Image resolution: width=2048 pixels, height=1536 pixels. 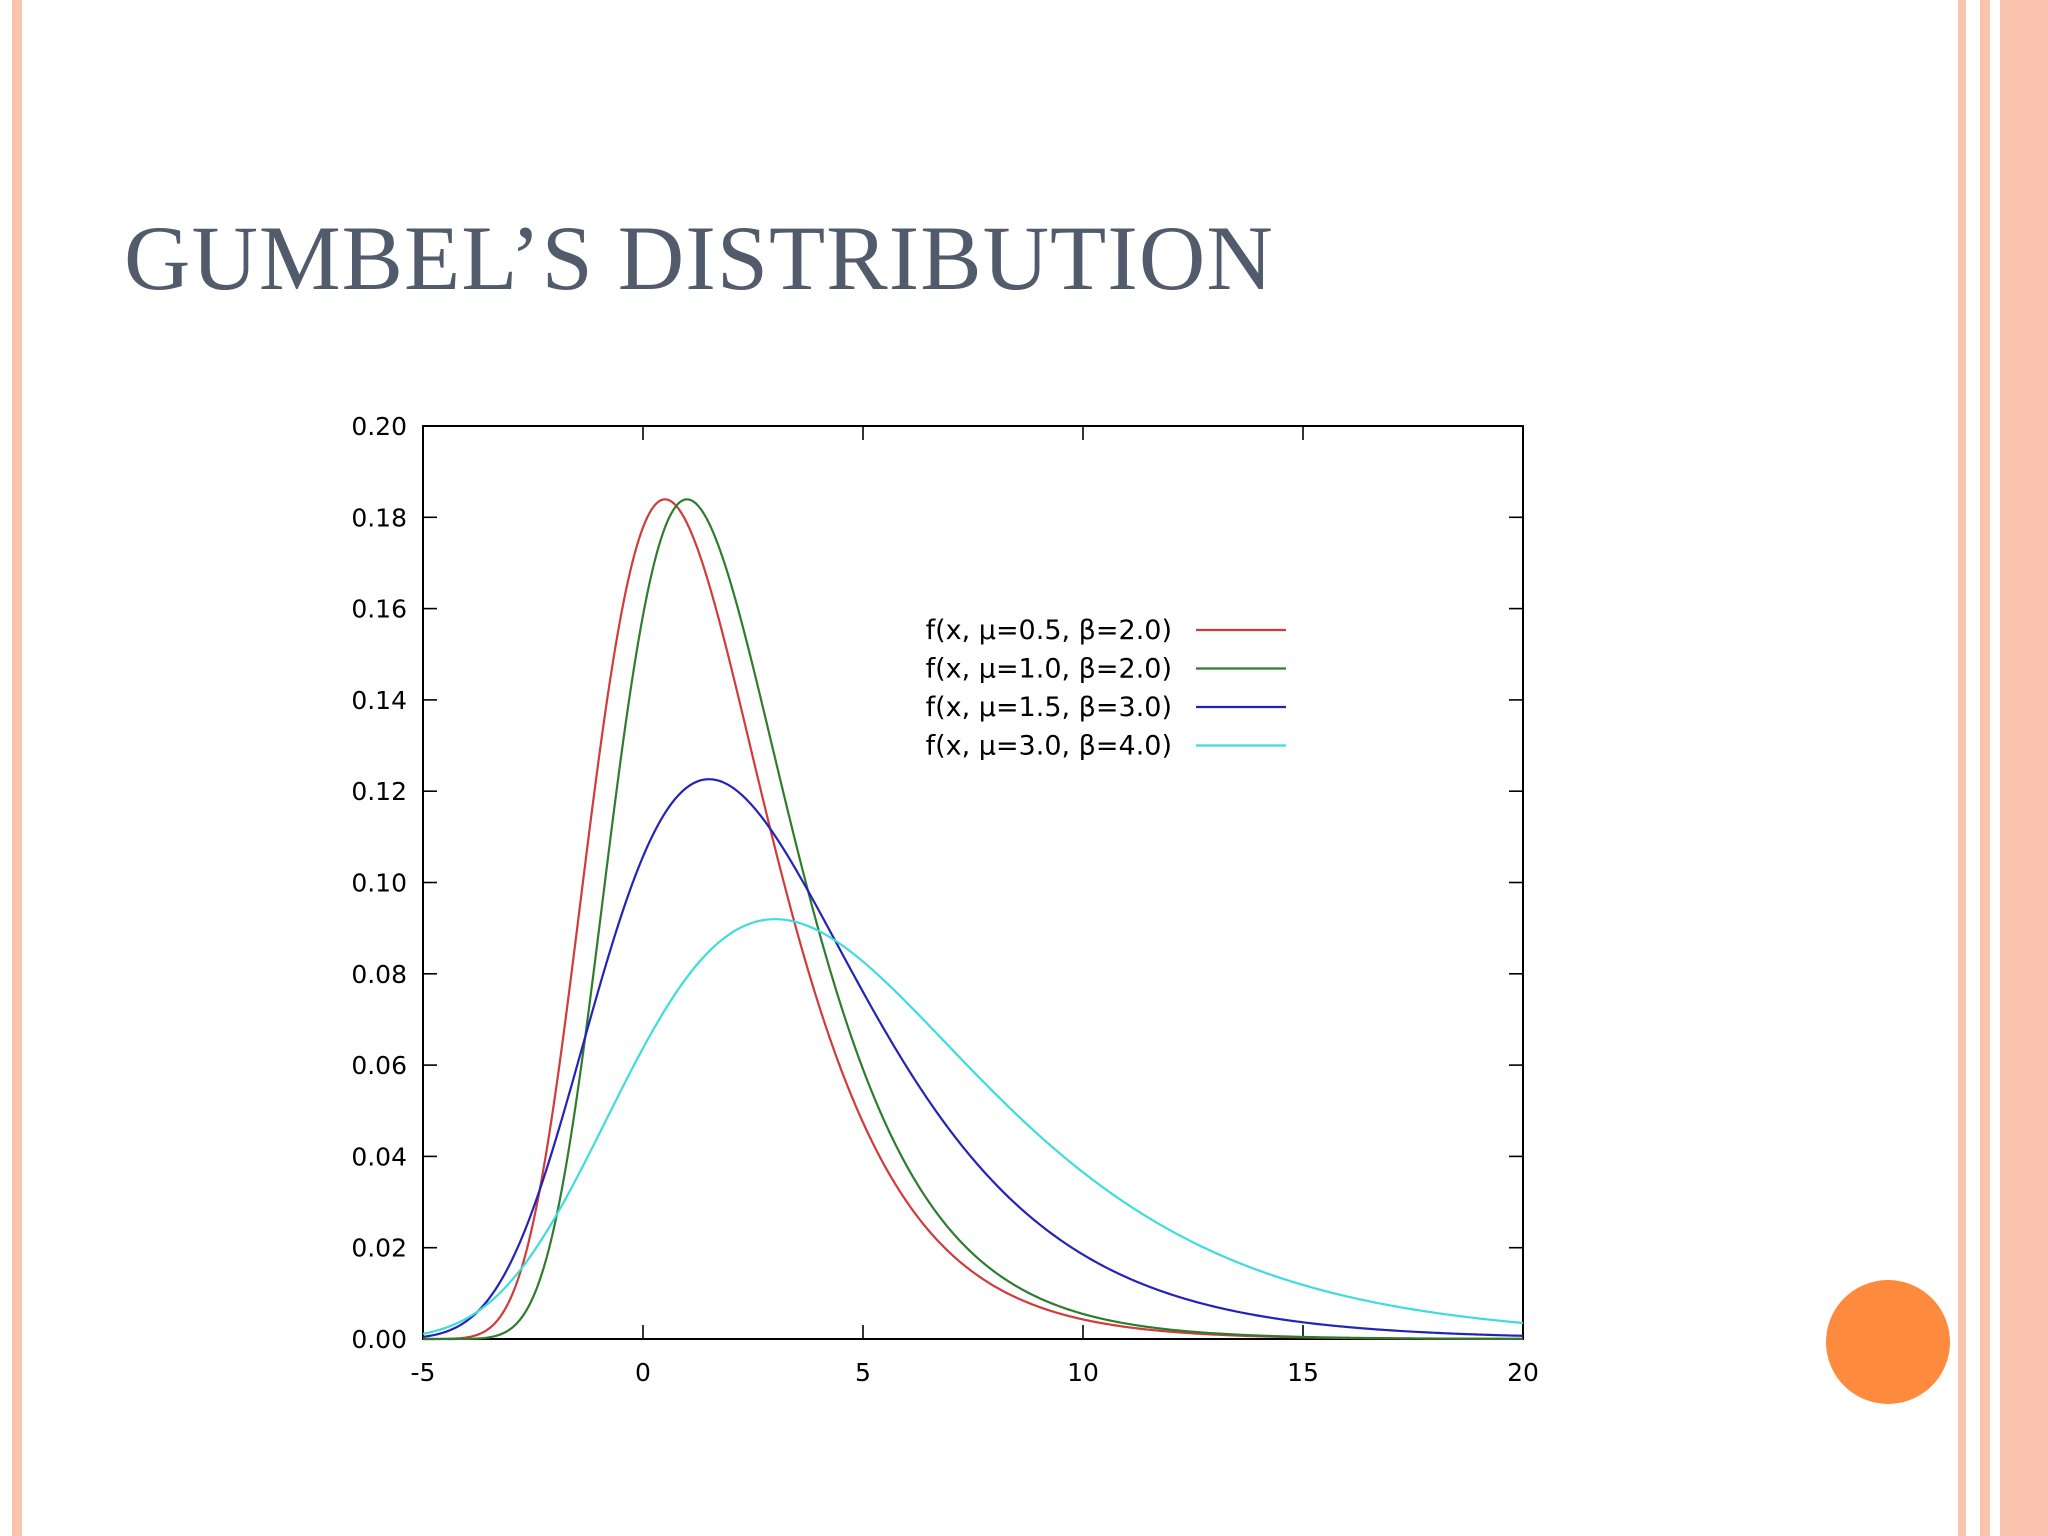 What do you see at coordinates (1049, 630) in the screenshot?
I see `legend-label-1: f(x, μ=0.5, β=2.0)` at bounding box center [1049, 630].